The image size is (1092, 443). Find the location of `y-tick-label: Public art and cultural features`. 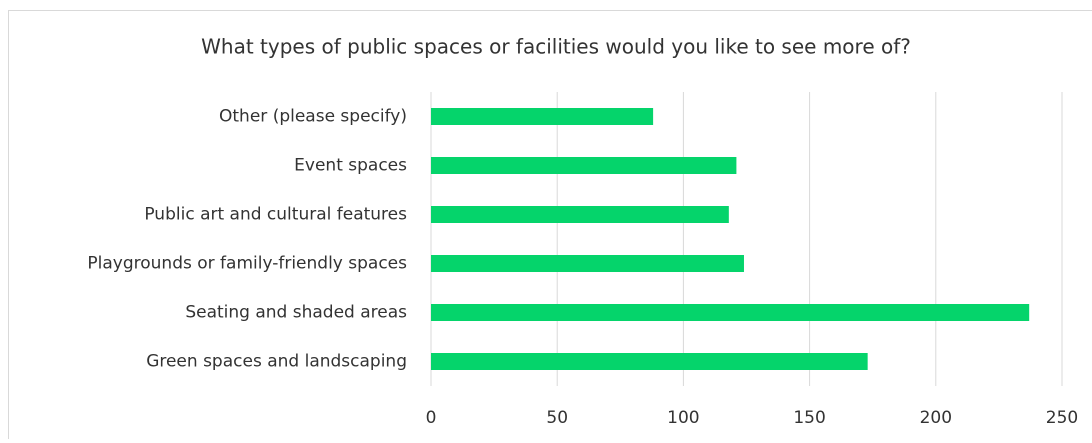

y-tick-label: Public art and cultural features is located at coordinates (275, 215).